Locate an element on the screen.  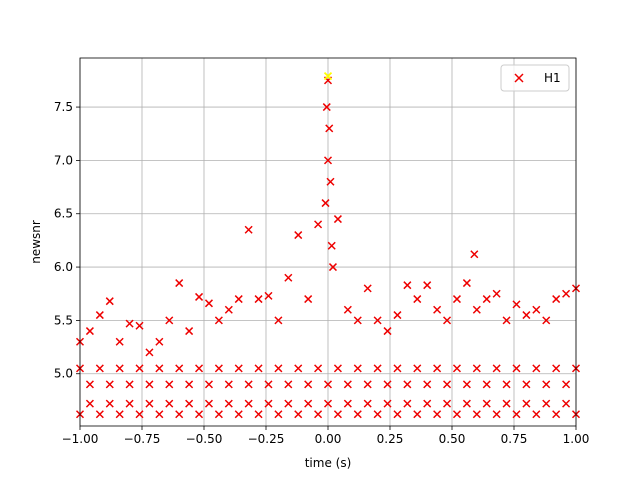
legend-marker is located at coordinates (519, 78).